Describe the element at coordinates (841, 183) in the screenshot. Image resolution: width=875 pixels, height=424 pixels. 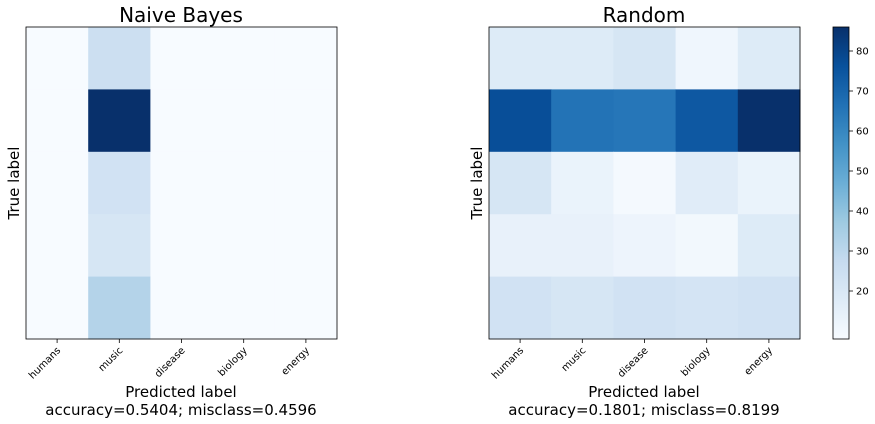
I see `colorbar-gradient` at that location.